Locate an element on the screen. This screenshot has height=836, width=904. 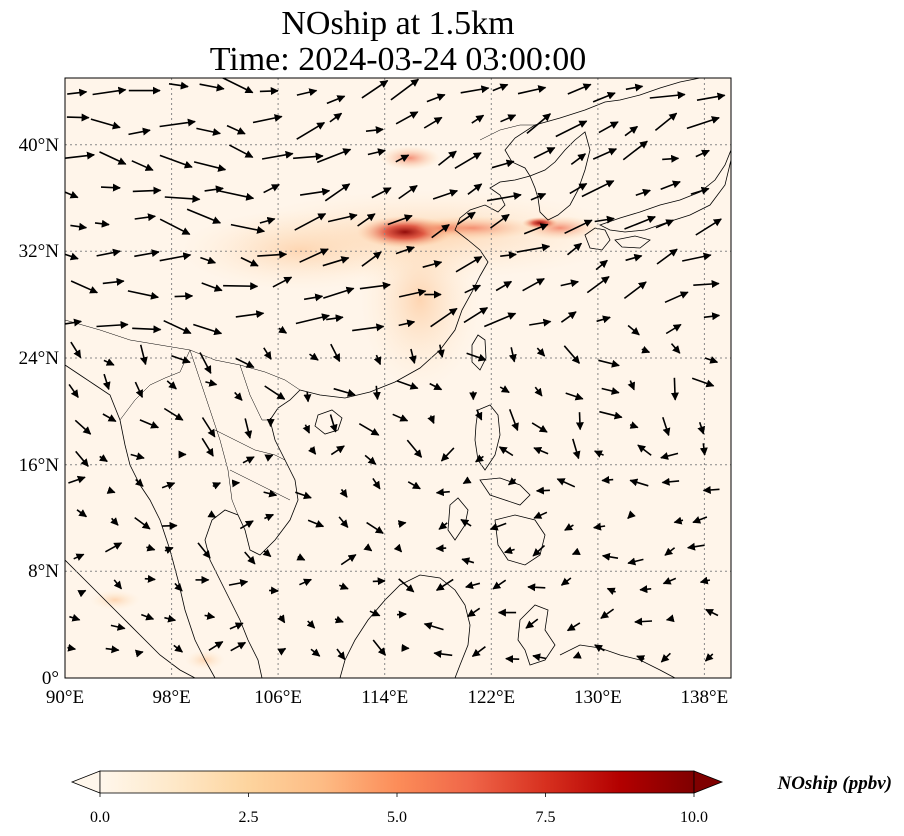
colorbar-tick-label: 5.0 is located at coordinates (397, 817).